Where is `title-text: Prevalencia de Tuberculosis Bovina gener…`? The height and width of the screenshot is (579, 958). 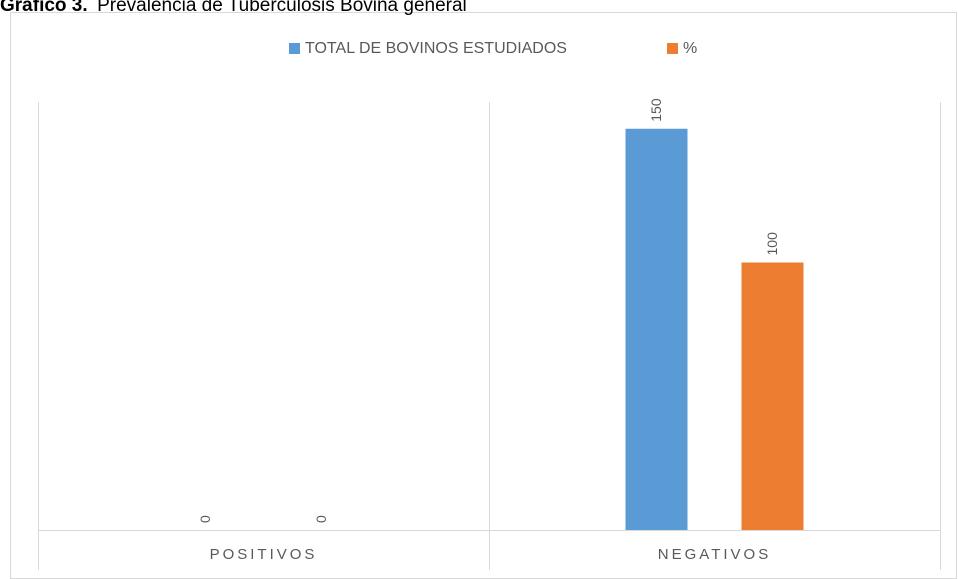
title-text: Prevalencia de Tuberculosis Bovina gener… is located at coordinates (282, 8).